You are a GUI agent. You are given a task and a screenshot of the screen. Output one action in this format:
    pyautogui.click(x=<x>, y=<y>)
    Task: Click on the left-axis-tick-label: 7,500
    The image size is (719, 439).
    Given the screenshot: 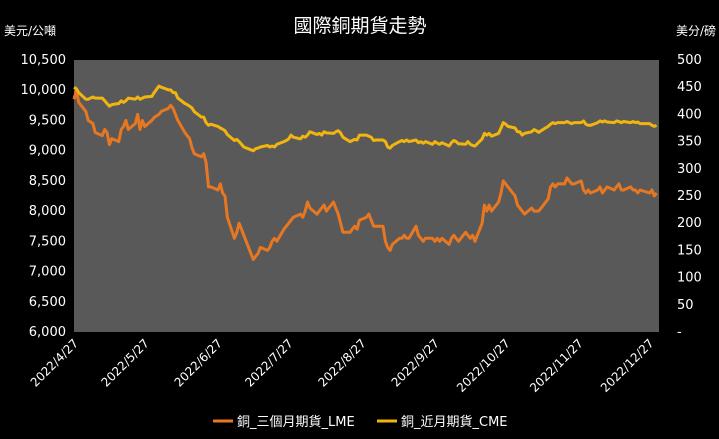 What is the action you would take?
    pyautogui.click(x=47, y=241)
    